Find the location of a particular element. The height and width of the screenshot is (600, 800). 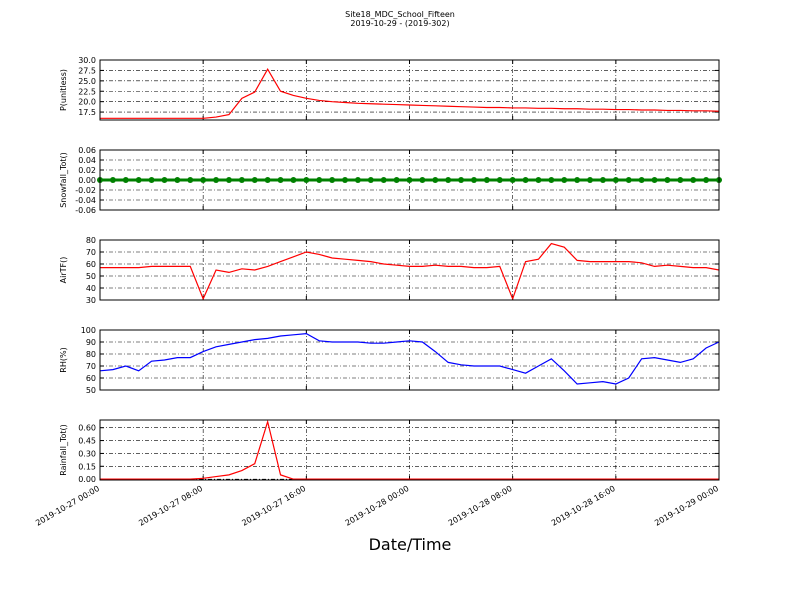

y-tick-label: -0.02 is located at coordinates (85, 190).